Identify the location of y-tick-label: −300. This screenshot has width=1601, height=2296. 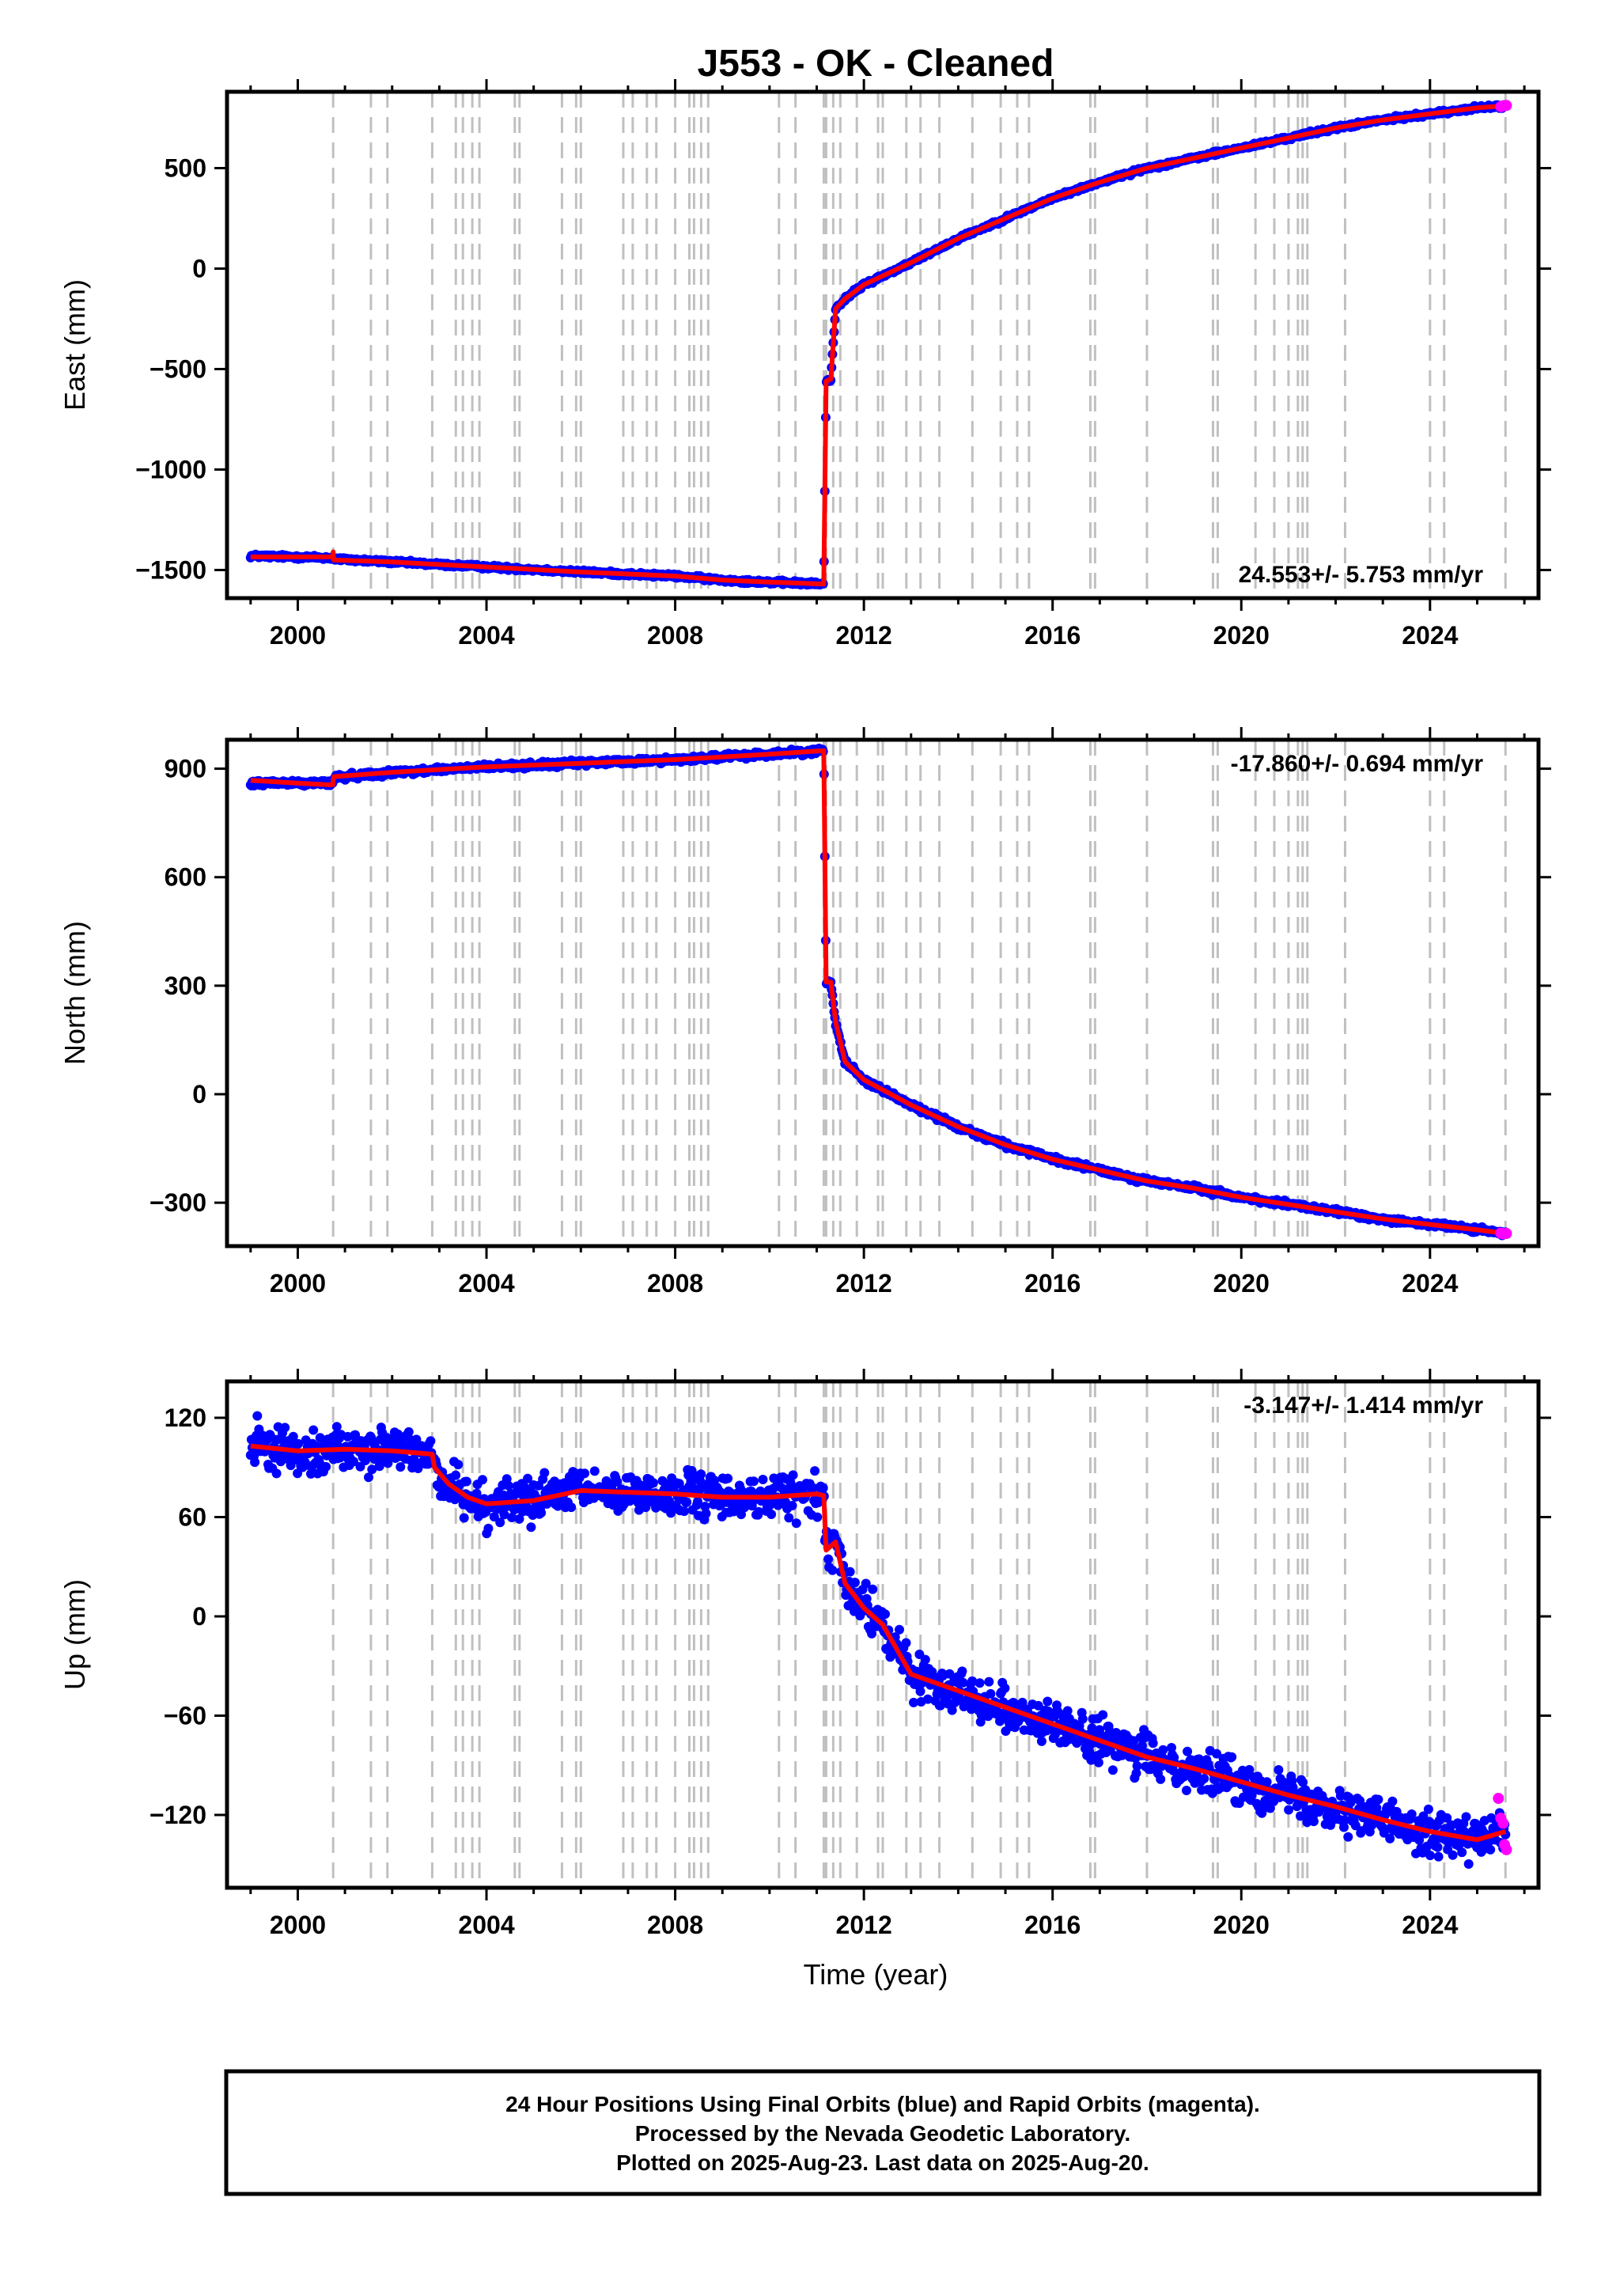
(178, 1202).